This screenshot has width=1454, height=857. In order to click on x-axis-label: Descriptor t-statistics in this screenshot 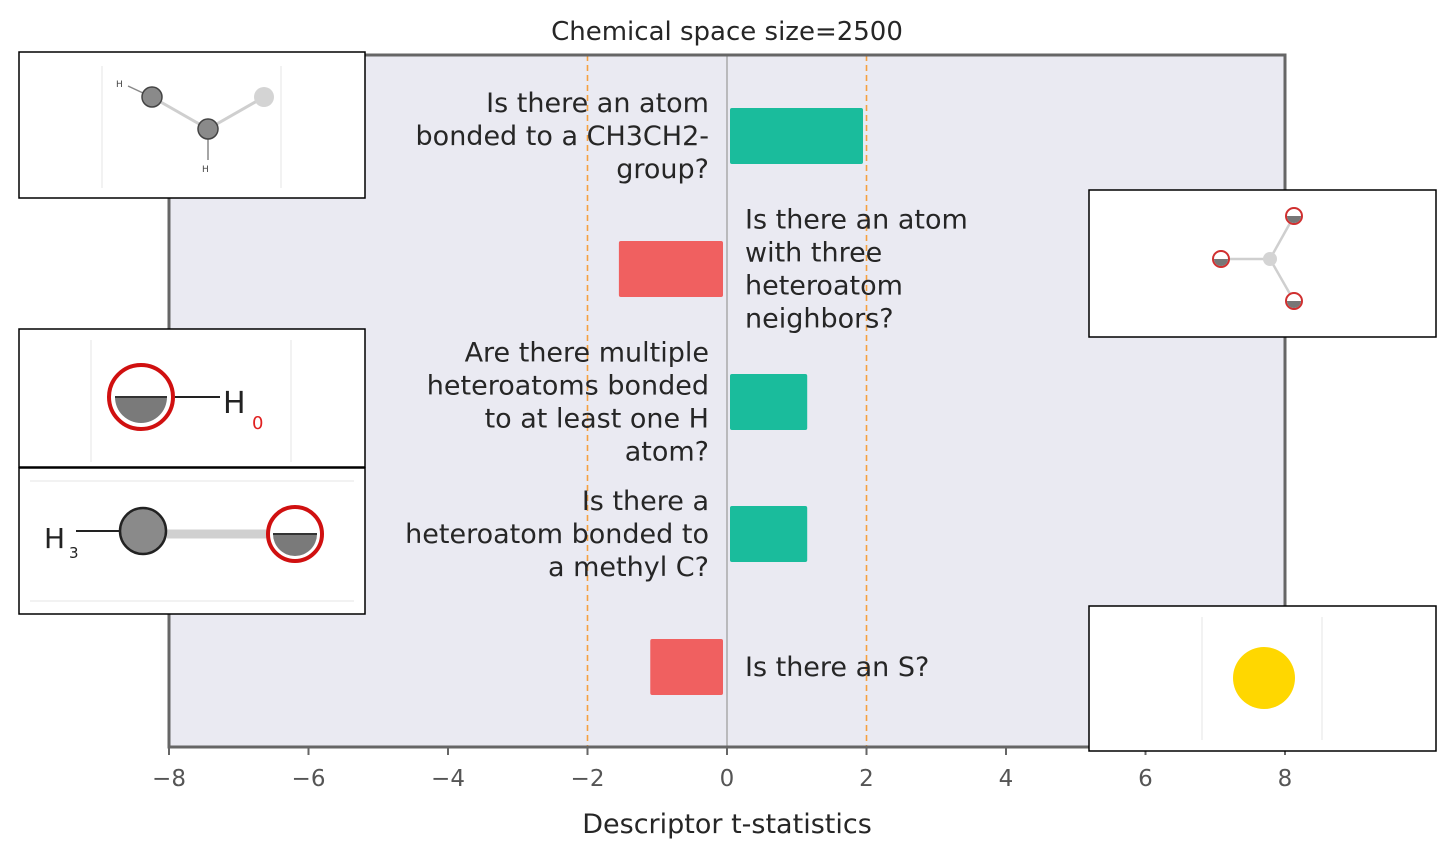, I will do `click(727, 824)`.